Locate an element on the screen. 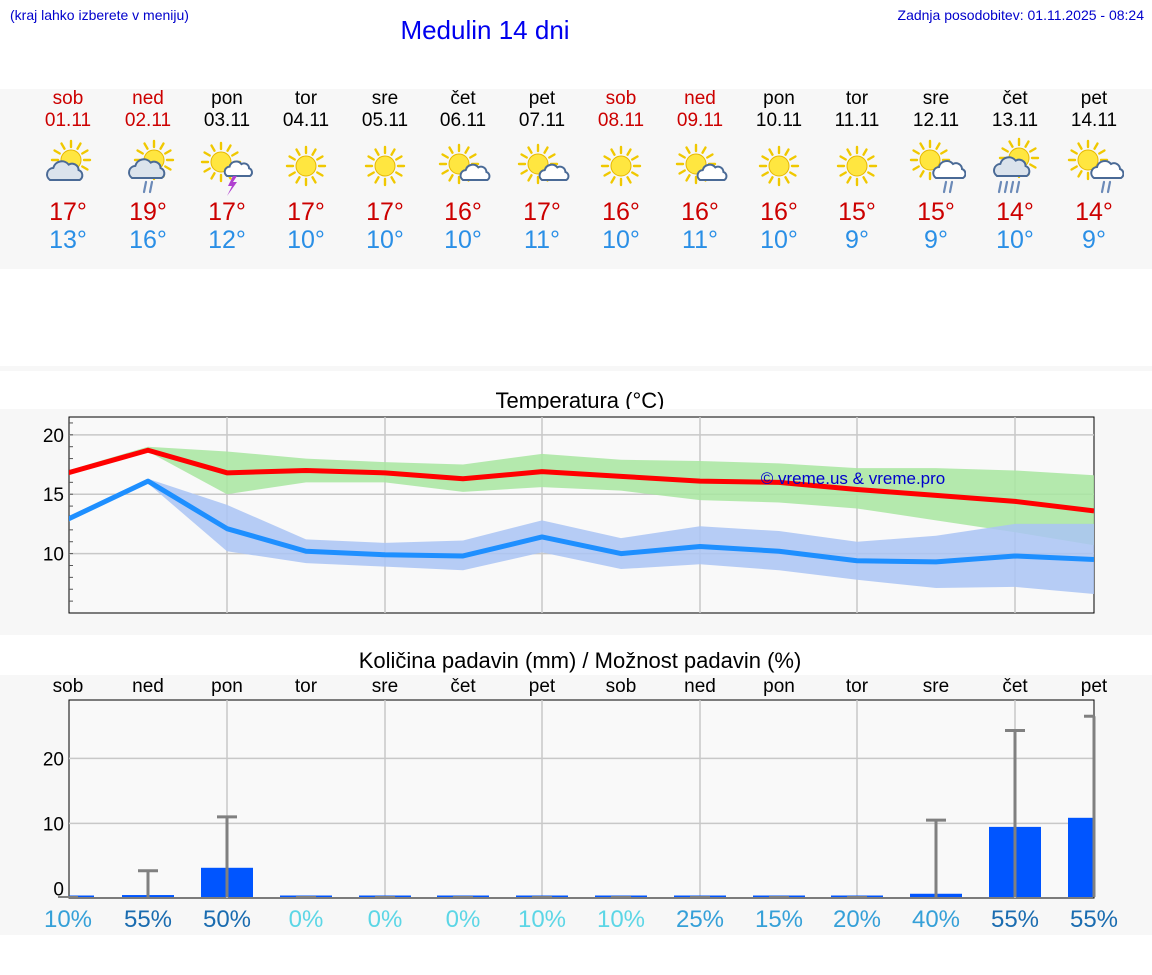 This screenshot has width=1152, height=975. day-date: 09.11 is located at coordinates (700, 120).